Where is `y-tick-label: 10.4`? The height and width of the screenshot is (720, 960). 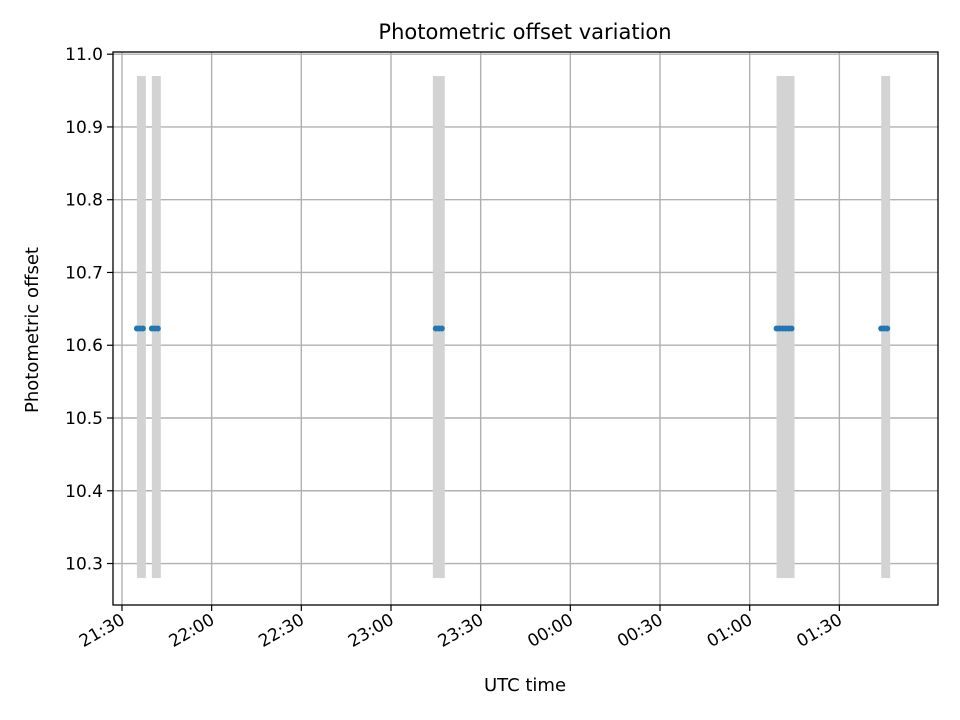 y-tick-label: 10.4 is located at coordinates (84, 492).